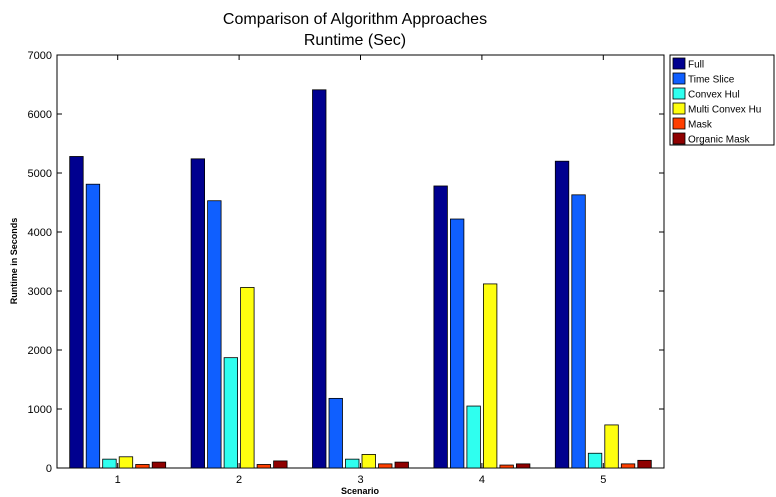  I want to click on chart-title: Comparison of Algorithm Approaches, so click(355, 19).